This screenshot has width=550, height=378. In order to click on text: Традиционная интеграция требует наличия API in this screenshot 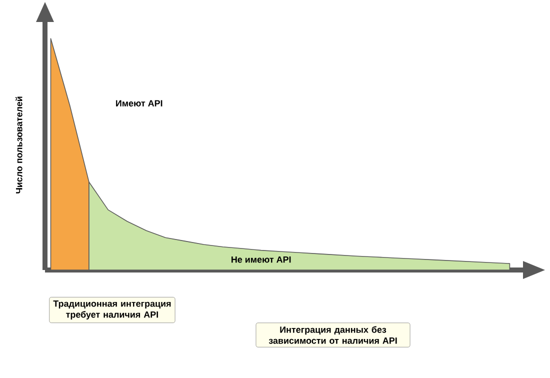, I will do `click(112, 310)`.